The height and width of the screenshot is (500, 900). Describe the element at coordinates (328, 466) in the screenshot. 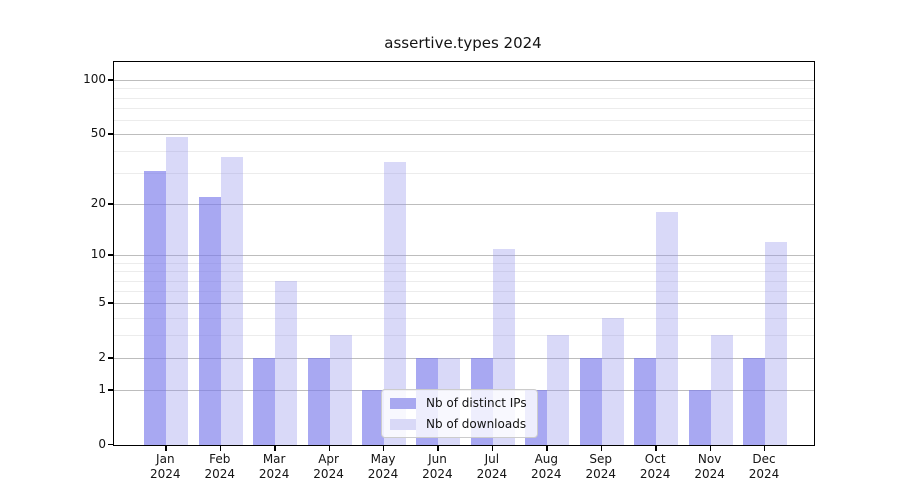

I see `x-tick-label: Apr 2024` at that location.